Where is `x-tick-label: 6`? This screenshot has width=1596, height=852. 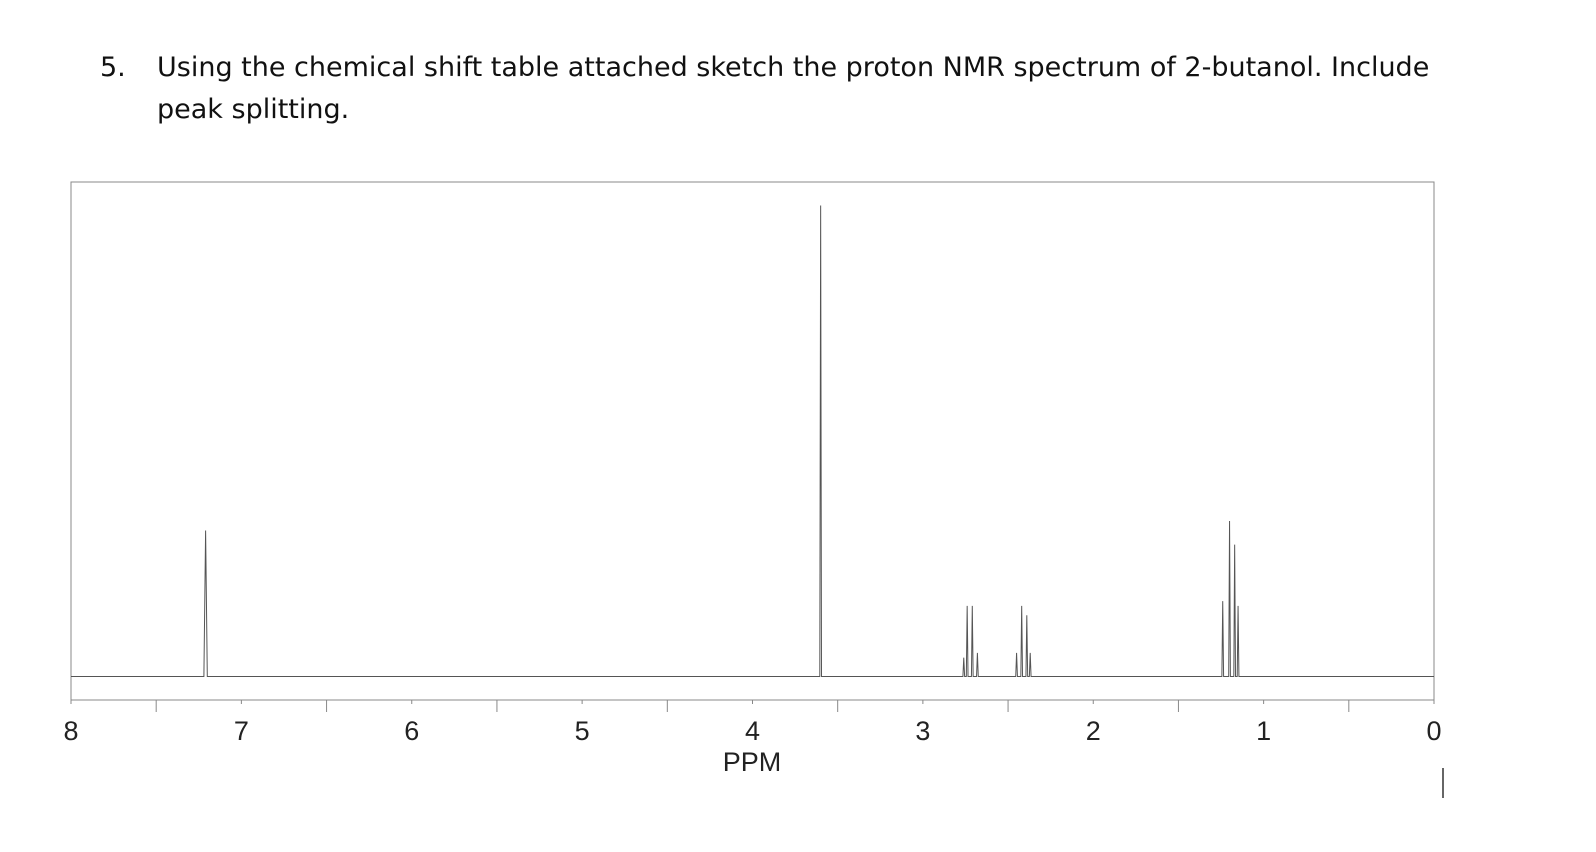
x-tick-label: 6 is located at coordinates (411, 731).